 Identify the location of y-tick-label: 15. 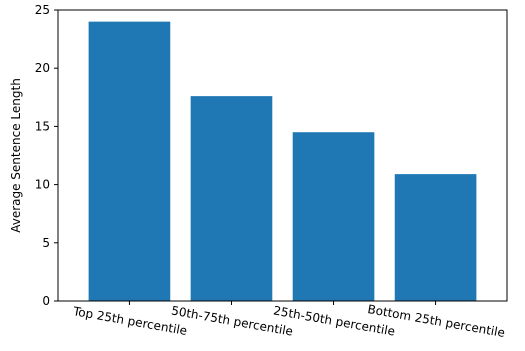
(42, 126).